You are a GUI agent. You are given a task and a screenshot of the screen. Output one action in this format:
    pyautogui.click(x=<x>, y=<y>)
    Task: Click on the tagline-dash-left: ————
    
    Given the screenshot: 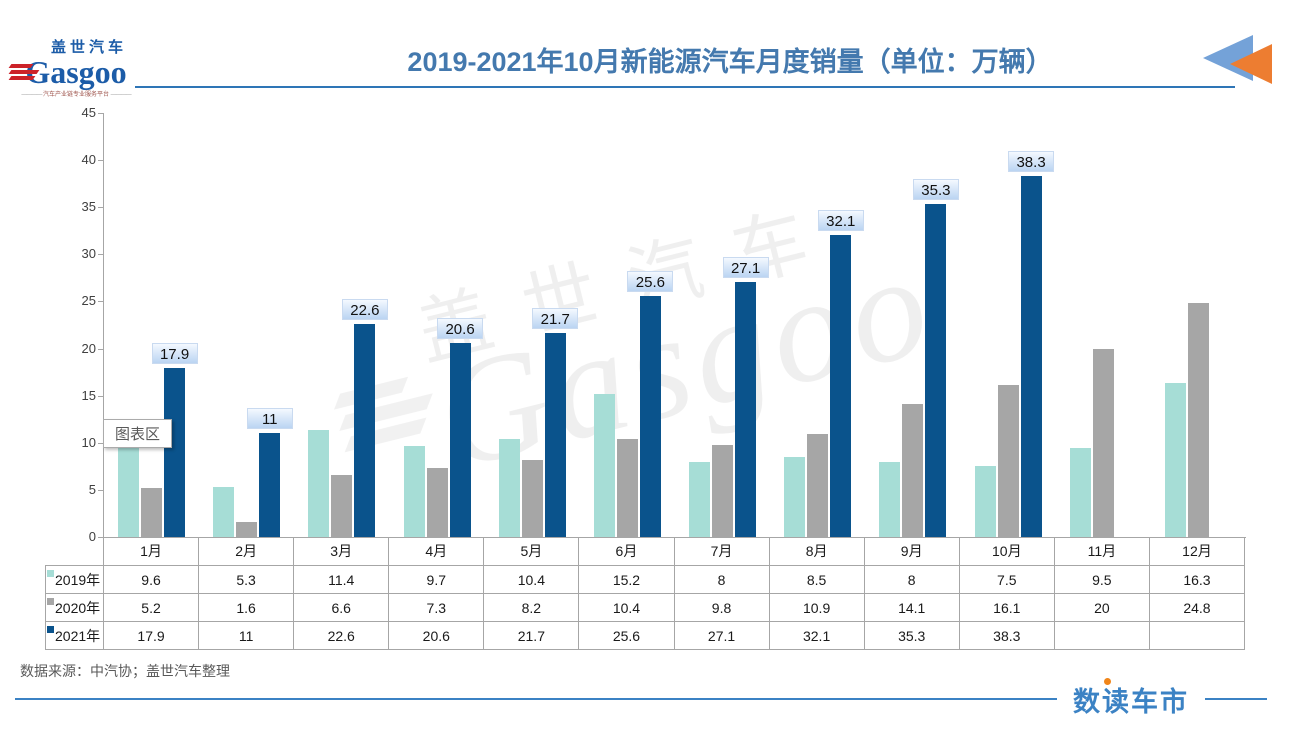 What is the action you would take?
    pyautogui.click(x=31, y=95)
    